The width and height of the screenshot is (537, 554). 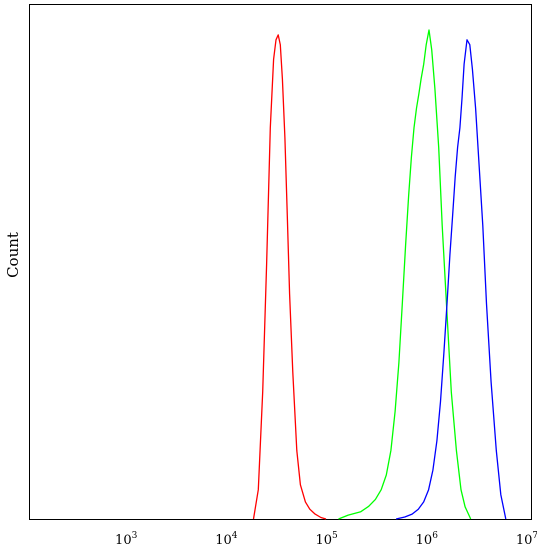 What do you see at coordinates (226, 539) in the screenshot?
I see `x-tick-label: 104` at bounding box center [226, 539].